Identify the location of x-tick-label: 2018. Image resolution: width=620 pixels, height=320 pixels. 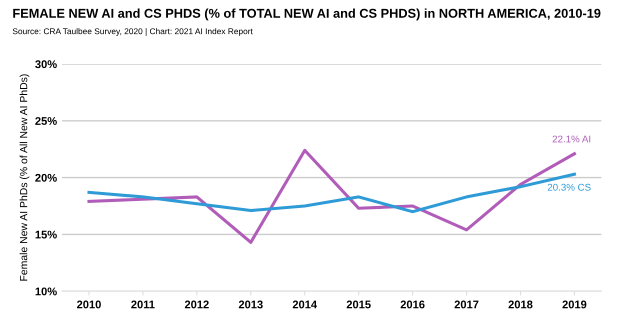
(520, 304).